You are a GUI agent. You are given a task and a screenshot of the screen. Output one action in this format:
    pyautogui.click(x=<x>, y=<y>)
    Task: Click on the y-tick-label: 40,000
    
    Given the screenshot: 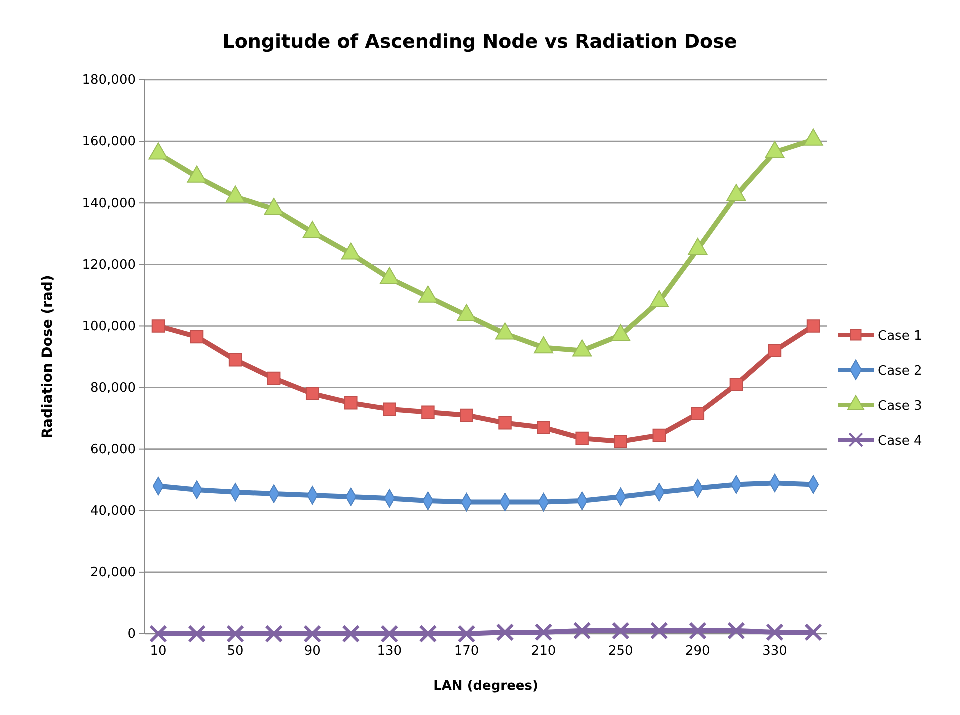 What is the action you would take?
    pyautogui.click(x=113, y=512)
    